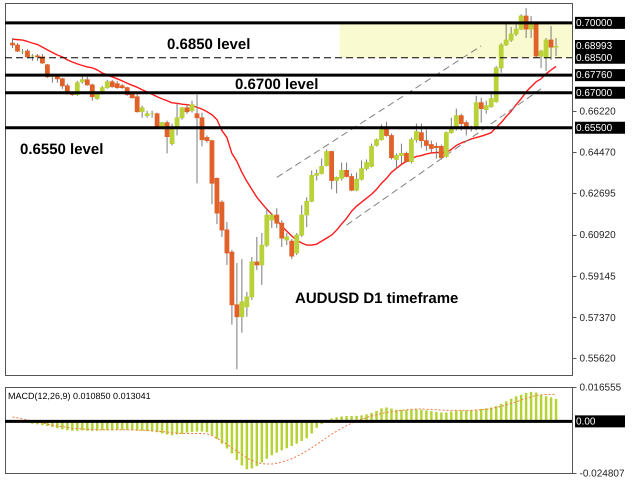 This screenshot has width=640, height=480. Describe the element at coordinates (598, 318) in the screenshot. I see `y-tick-label: 0.57370` at that location.